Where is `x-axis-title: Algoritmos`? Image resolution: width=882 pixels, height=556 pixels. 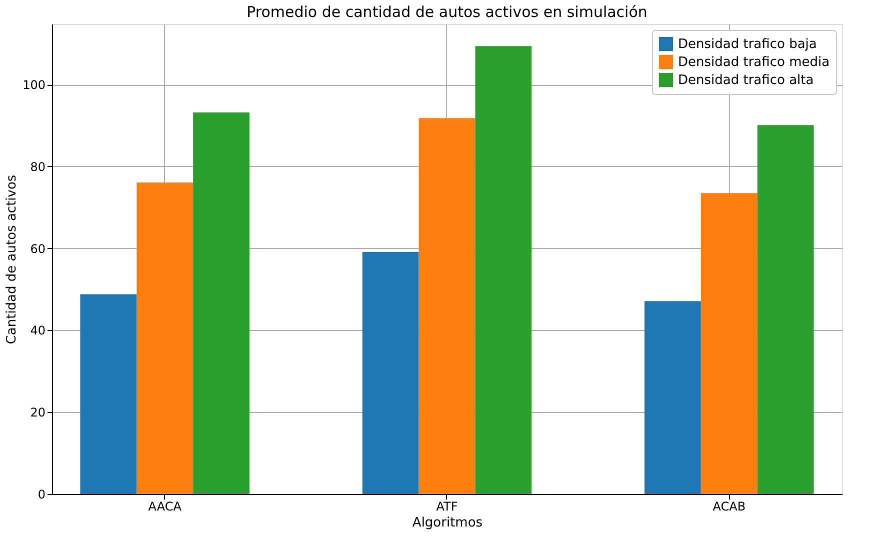
x-axis-title: Algoritmos is located at coordinates (447, 523).